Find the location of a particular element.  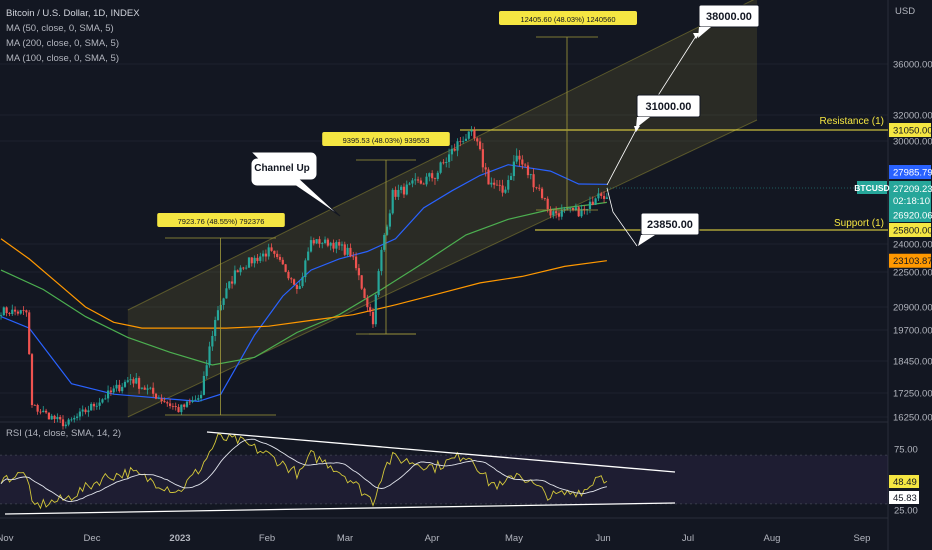

rsi-trendline-upper is located at coordinates (441, 452).